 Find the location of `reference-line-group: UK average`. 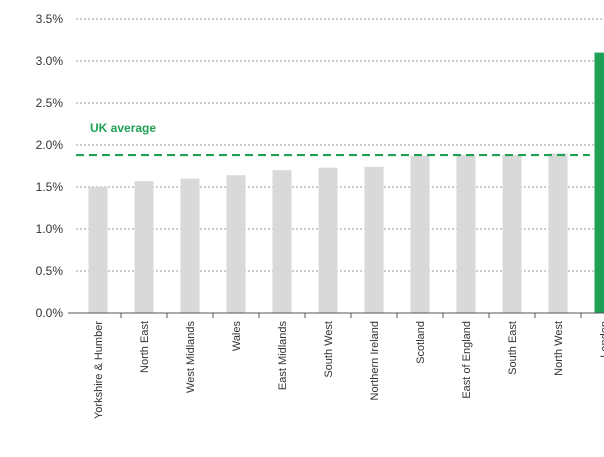

reference-line-group: UK average is located at coordinates (333, 139).